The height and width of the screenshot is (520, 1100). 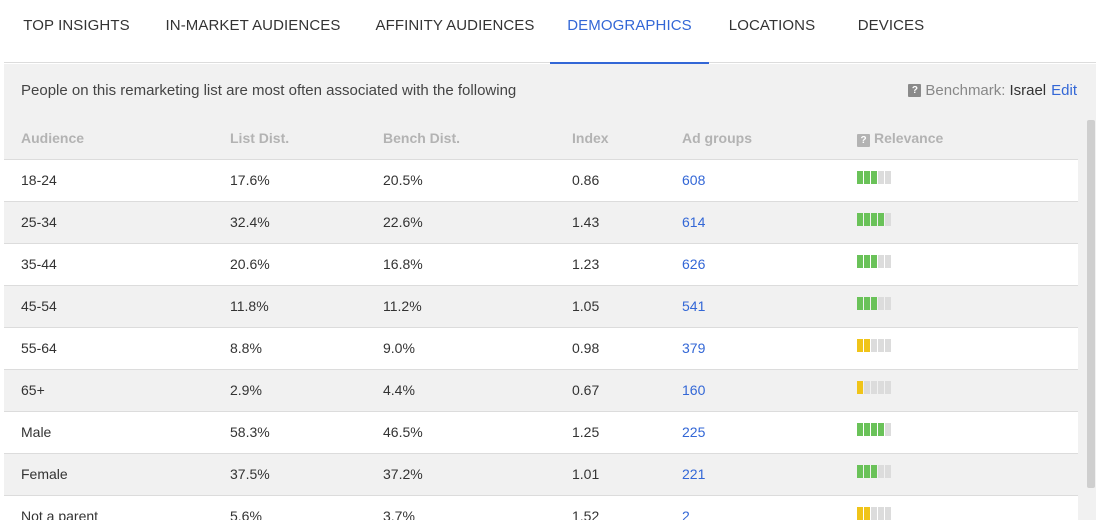 What do you see at coordinates (694, 390) in the screenshot?
I see `ad-groups-link: 160` at bounding box center [694, 390].